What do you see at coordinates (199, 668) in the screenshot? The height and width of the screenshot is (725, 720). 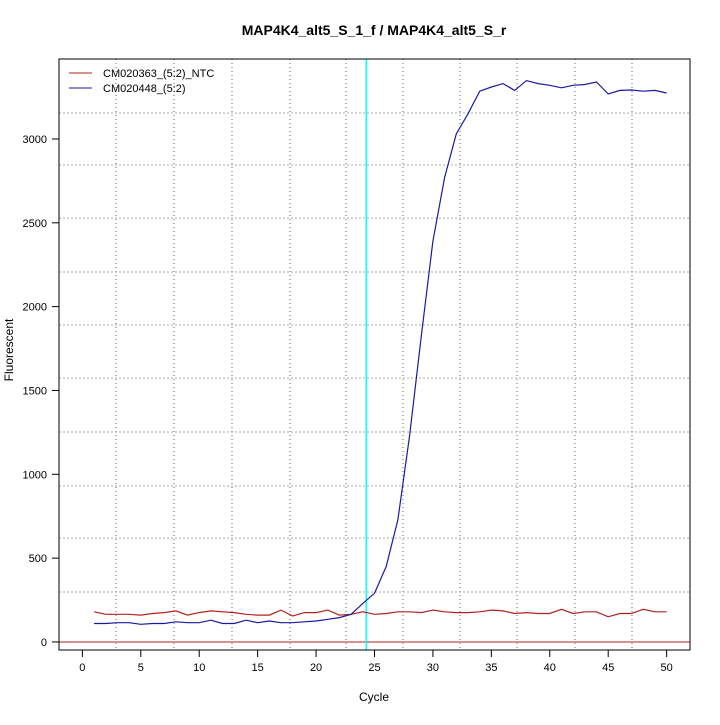 I see `x-tick-label: 10` at bounding box center [199, 668].